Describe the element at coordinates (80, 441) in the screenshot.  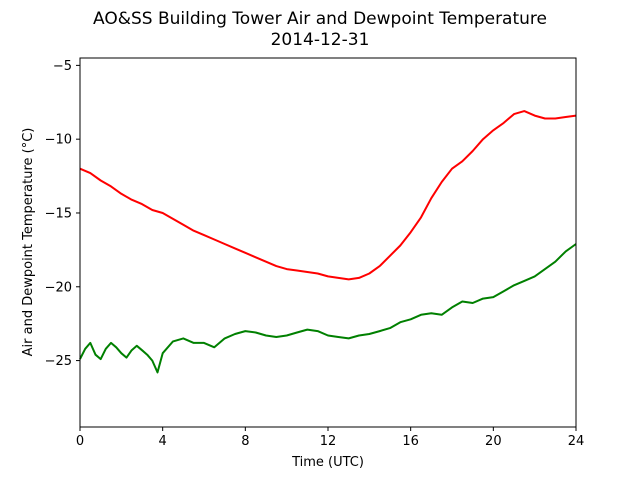
I see `x-tick-label: 0` at that location.